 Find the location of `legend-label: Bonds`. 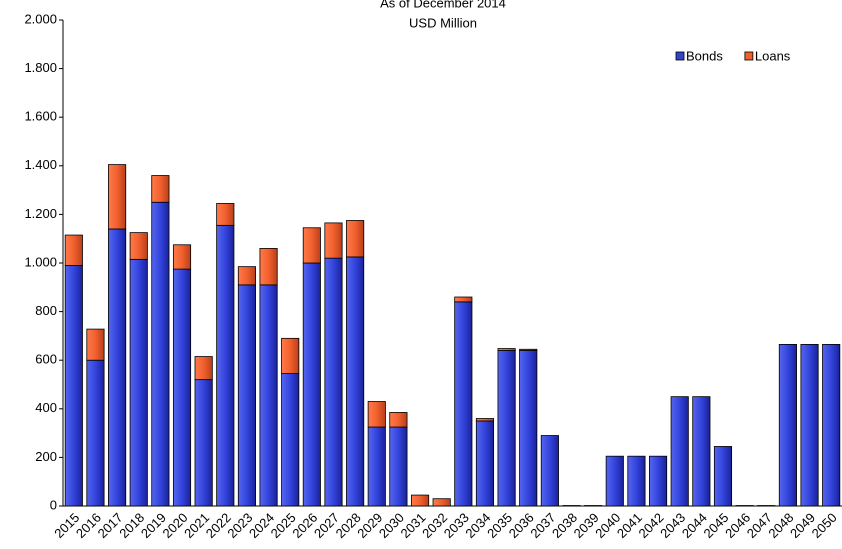

legend-label: Bonds is located at coordinates (704, 55).